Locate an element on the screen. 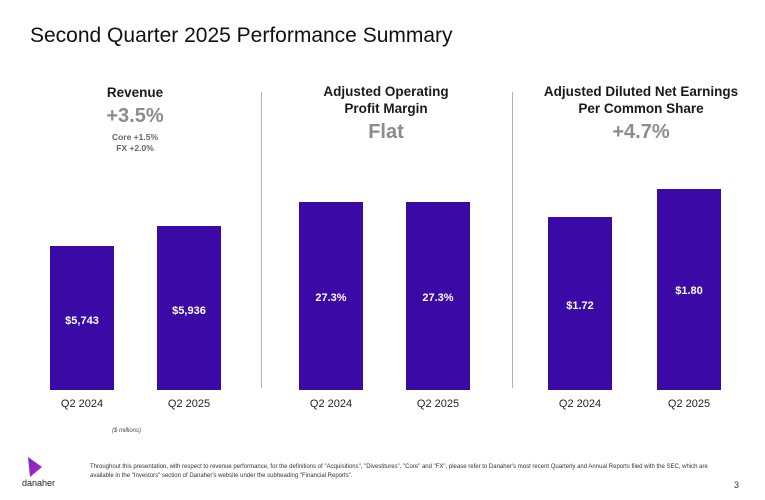 This screenshot has height=500, width=765. revenue-data-label-q2-2024: $5,743 is located at coordinates (82, 321).